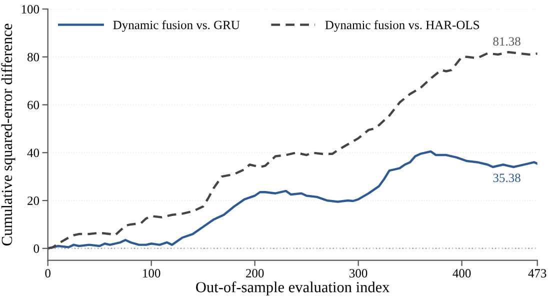  I want to click on x-tick-label: 300, so click(359, 273).